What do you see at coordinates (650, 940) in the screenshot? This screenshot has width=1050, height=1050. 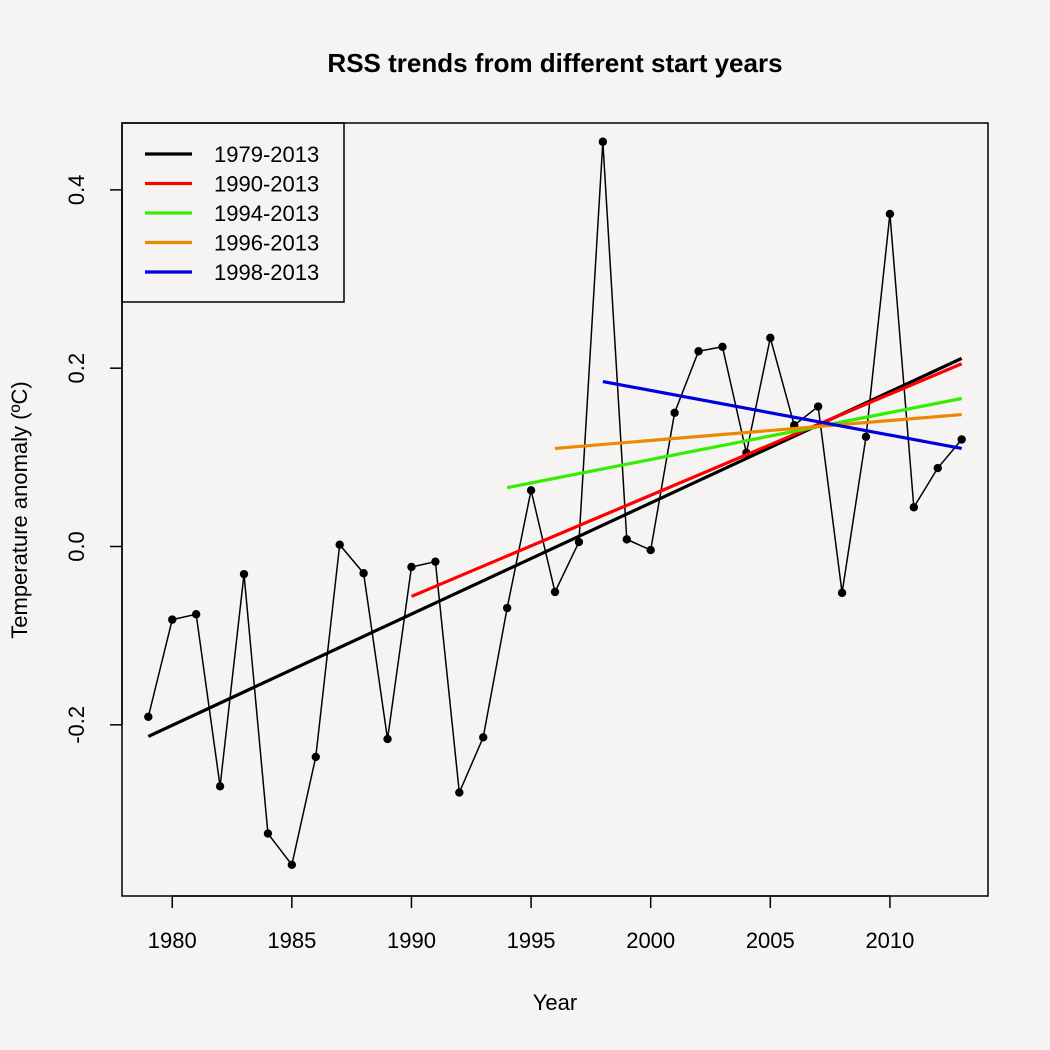 I see `x-tick-label: 2000` at bounding box center [650, 940].